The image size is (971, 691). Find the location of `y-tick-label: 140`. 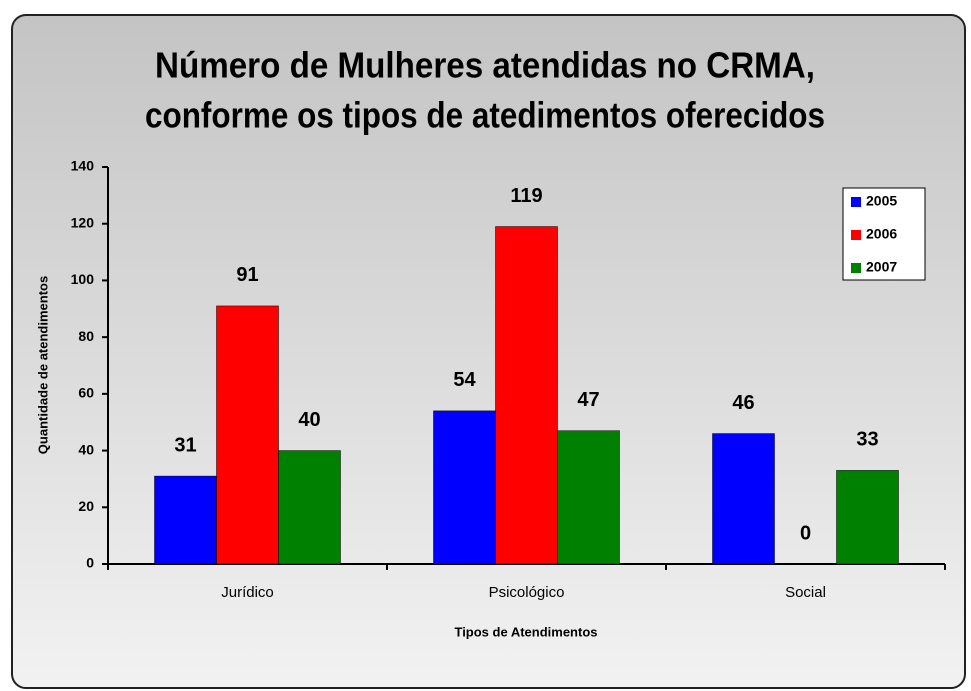

y-tick-label: 140 is located at coordinates (83, 166).